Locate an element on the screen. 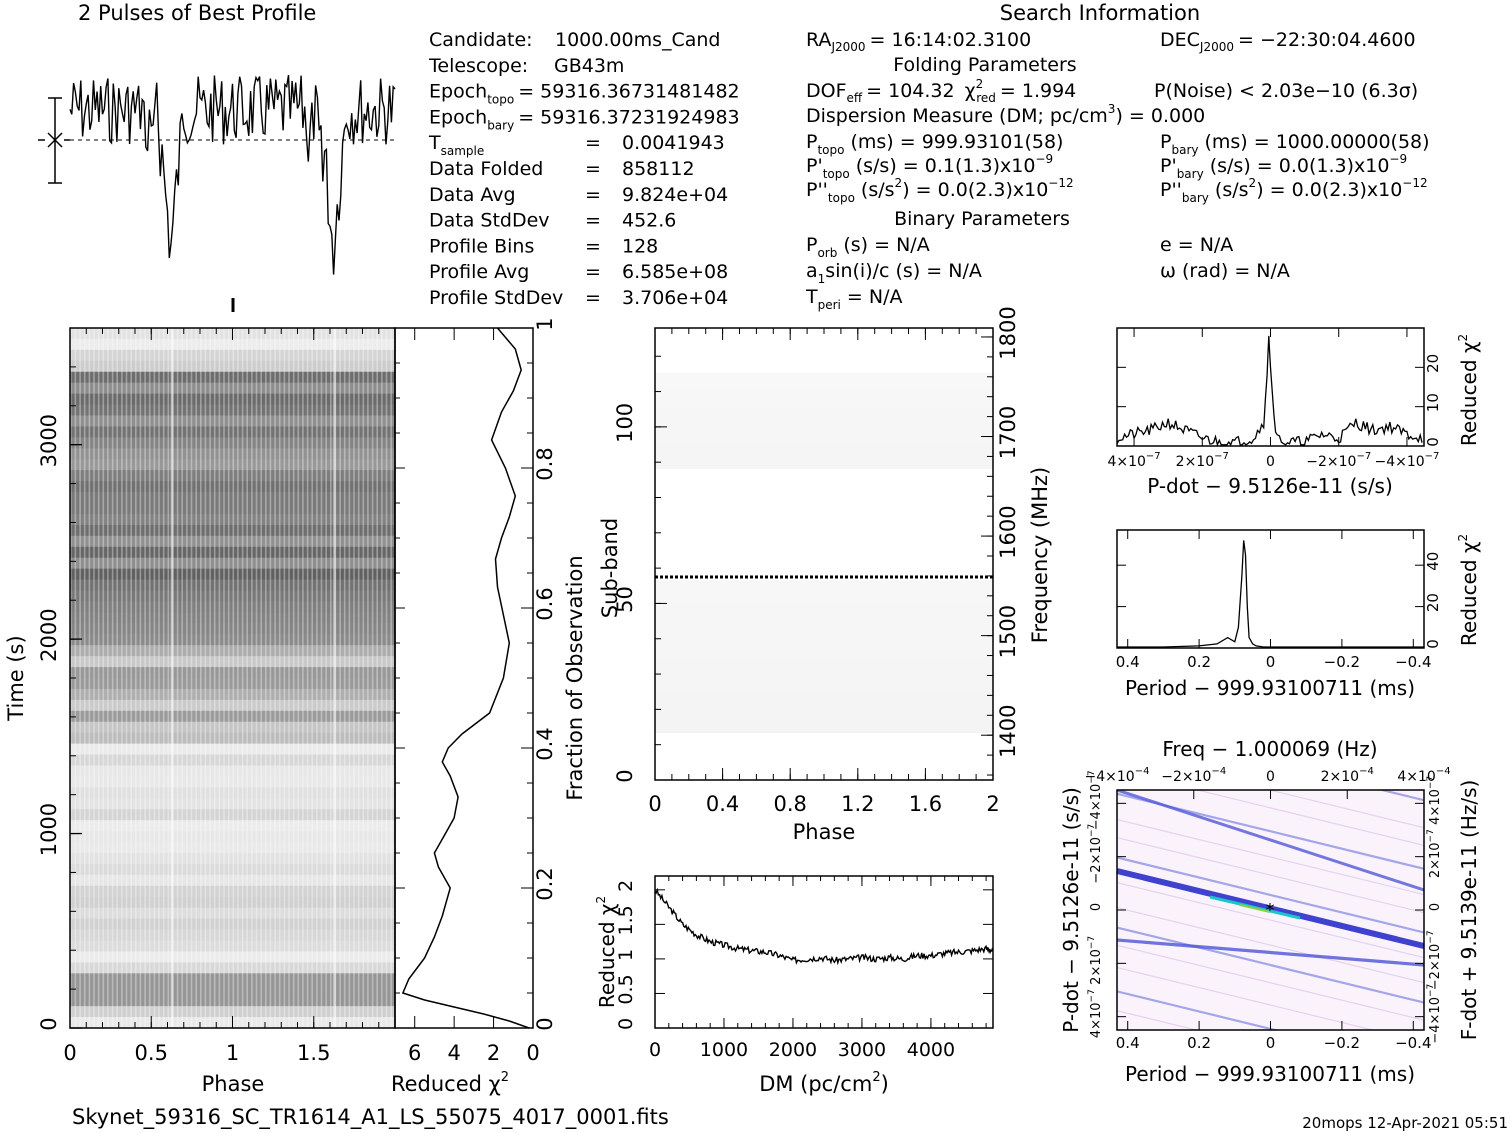 The image size is (1512, 1133). pdot-tick-label: 4×10⁻⁷ is located at coordinates (1133, 460).